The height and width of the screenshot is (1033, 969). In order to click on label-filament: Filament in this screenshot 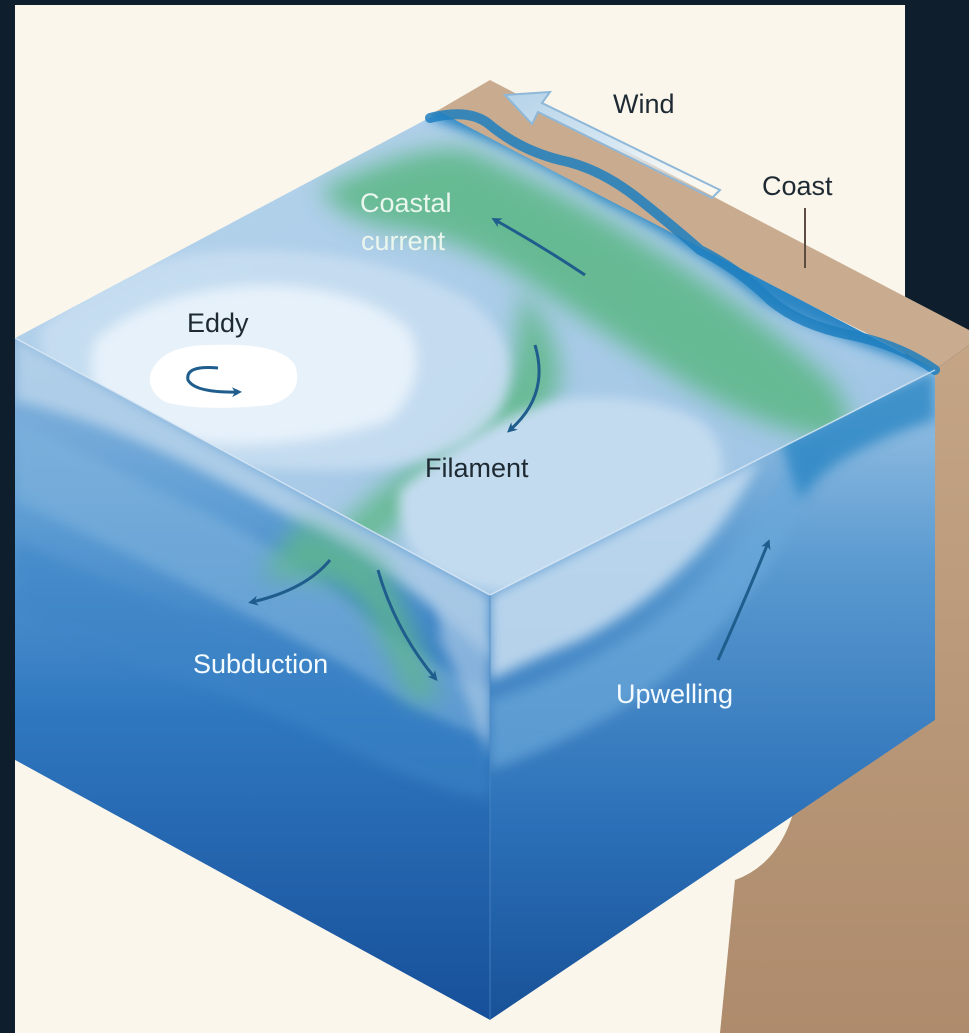, I will do `click(477, 468)`.